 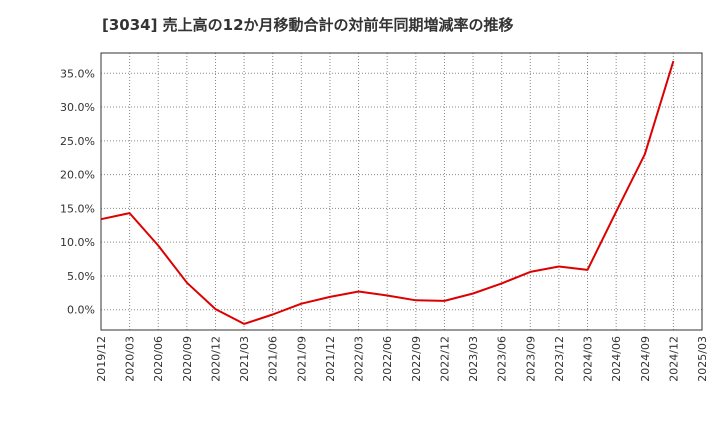 What do you see at coordinates (81, 276) in the screenshot?
I see `y-tick-label: 5.0%` at bounding box center [81, 276].